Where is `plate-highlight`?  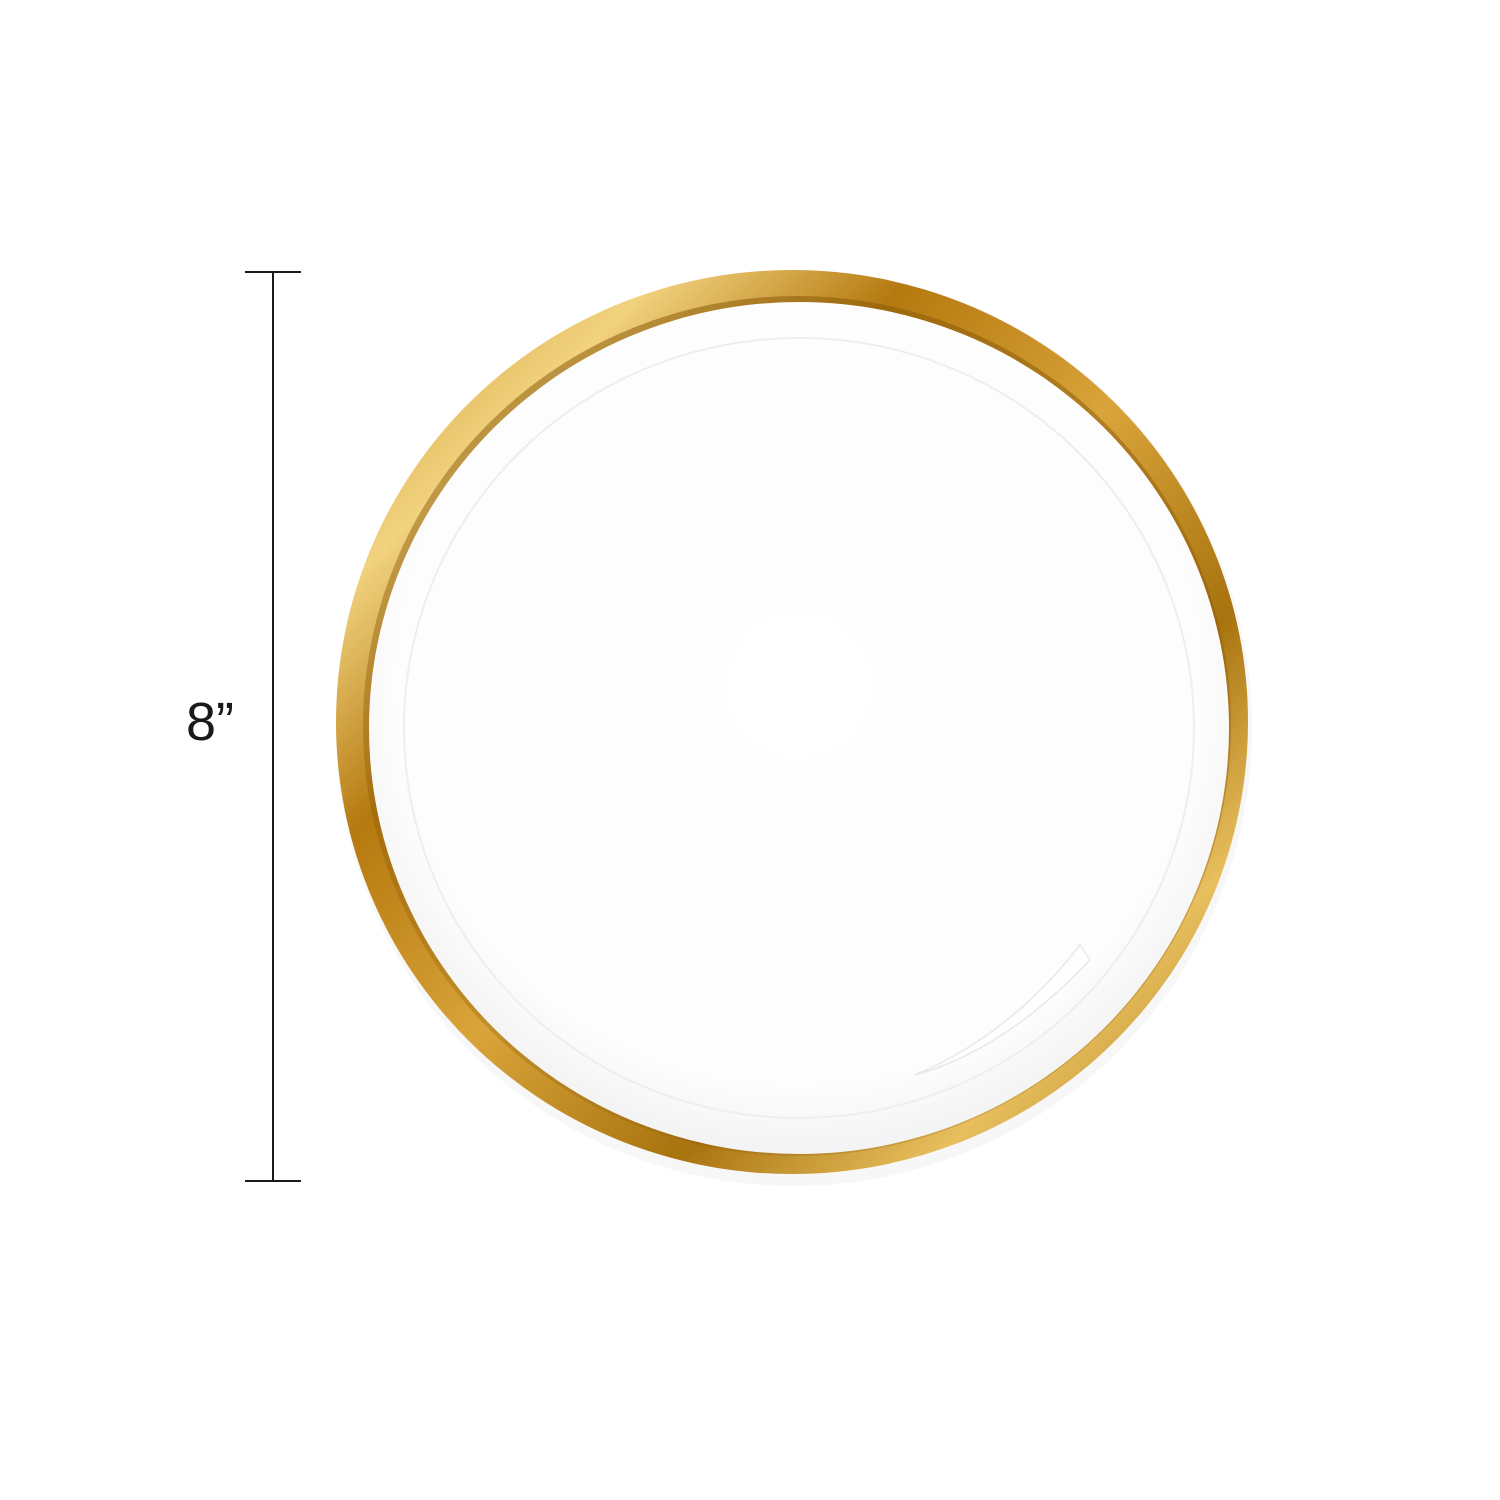 plate-highlight is located at coordinates (1002, 1009).